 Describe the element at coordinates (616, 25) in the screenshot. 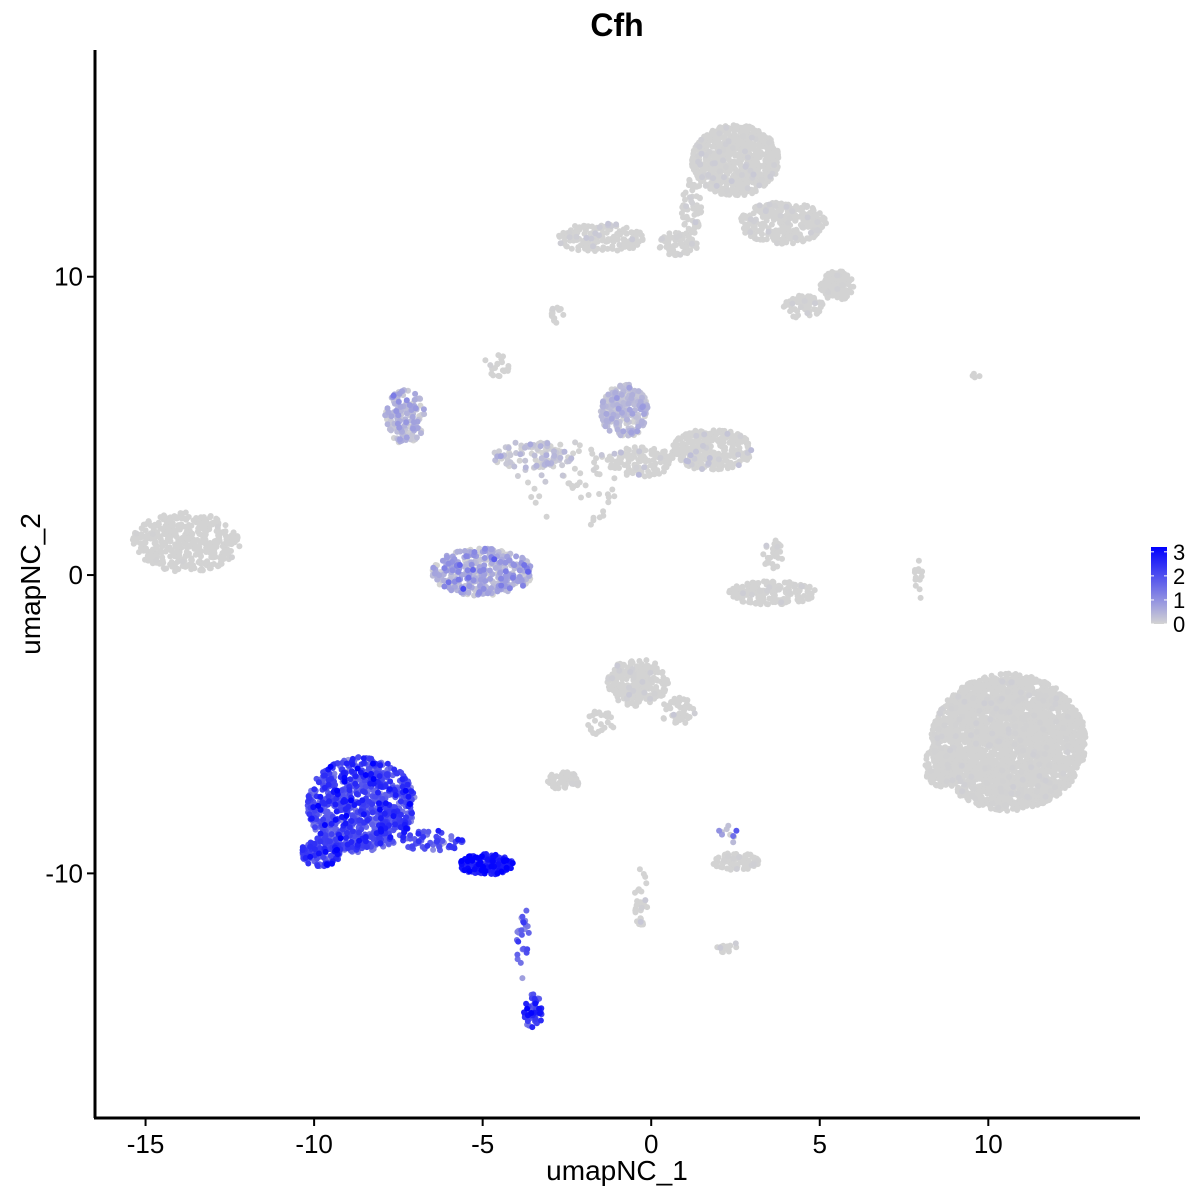

I see `plot-title: Cfh` at that location.